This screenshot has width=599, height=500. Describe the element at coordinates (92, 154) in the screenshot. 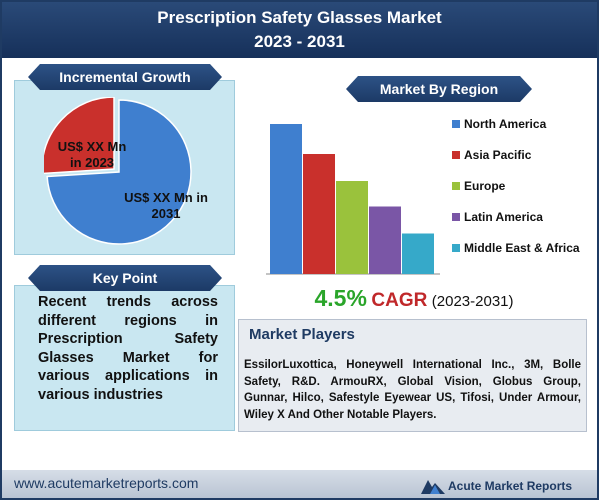

I see `pie-label-2023: US$ XX Mn in 2023` at that location.